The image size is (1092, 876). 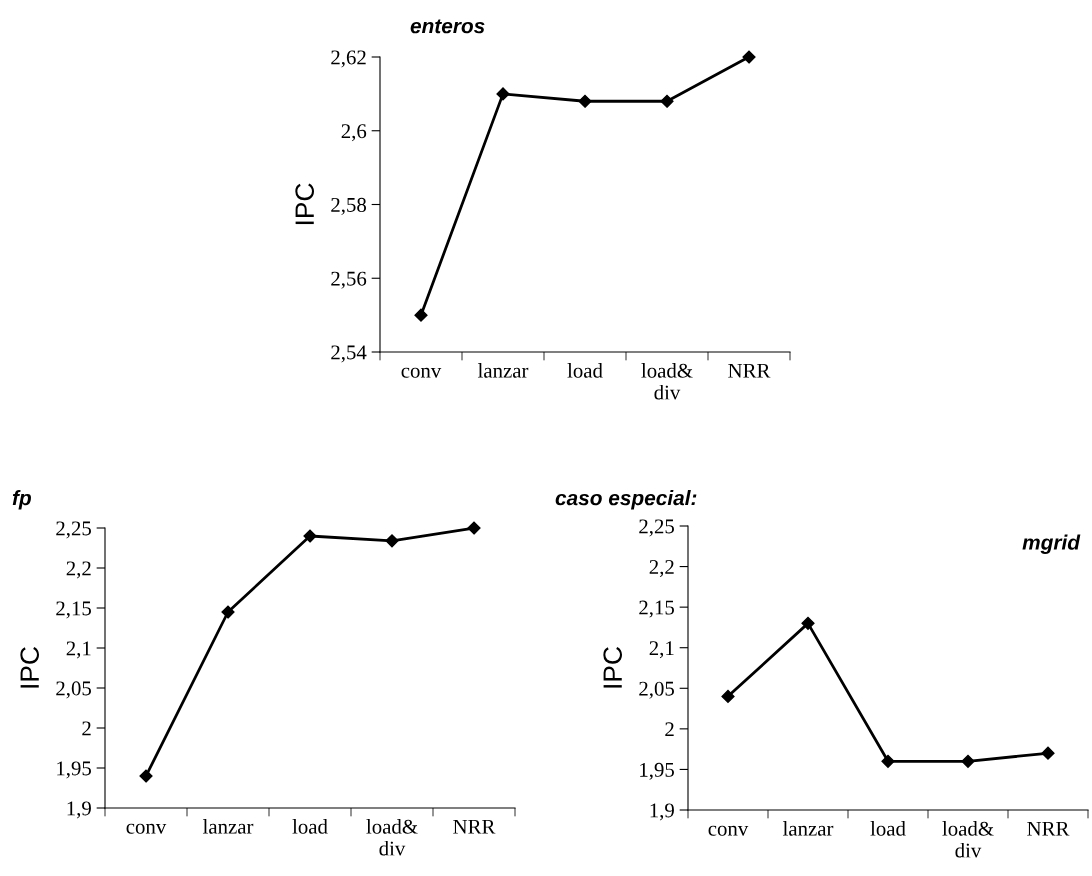 I want to click on y-tick-label: 2,54, so click(x=349, y=354).